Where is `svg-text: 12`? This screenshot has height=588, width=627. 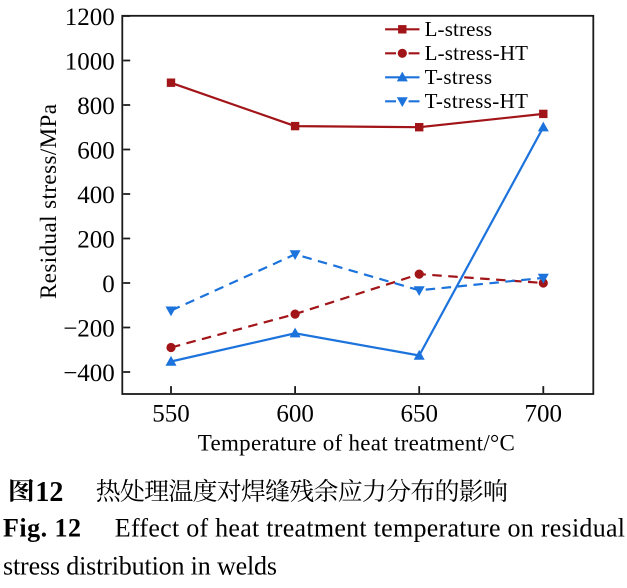 svg-text: 12 is located at coordinates (49, 492).